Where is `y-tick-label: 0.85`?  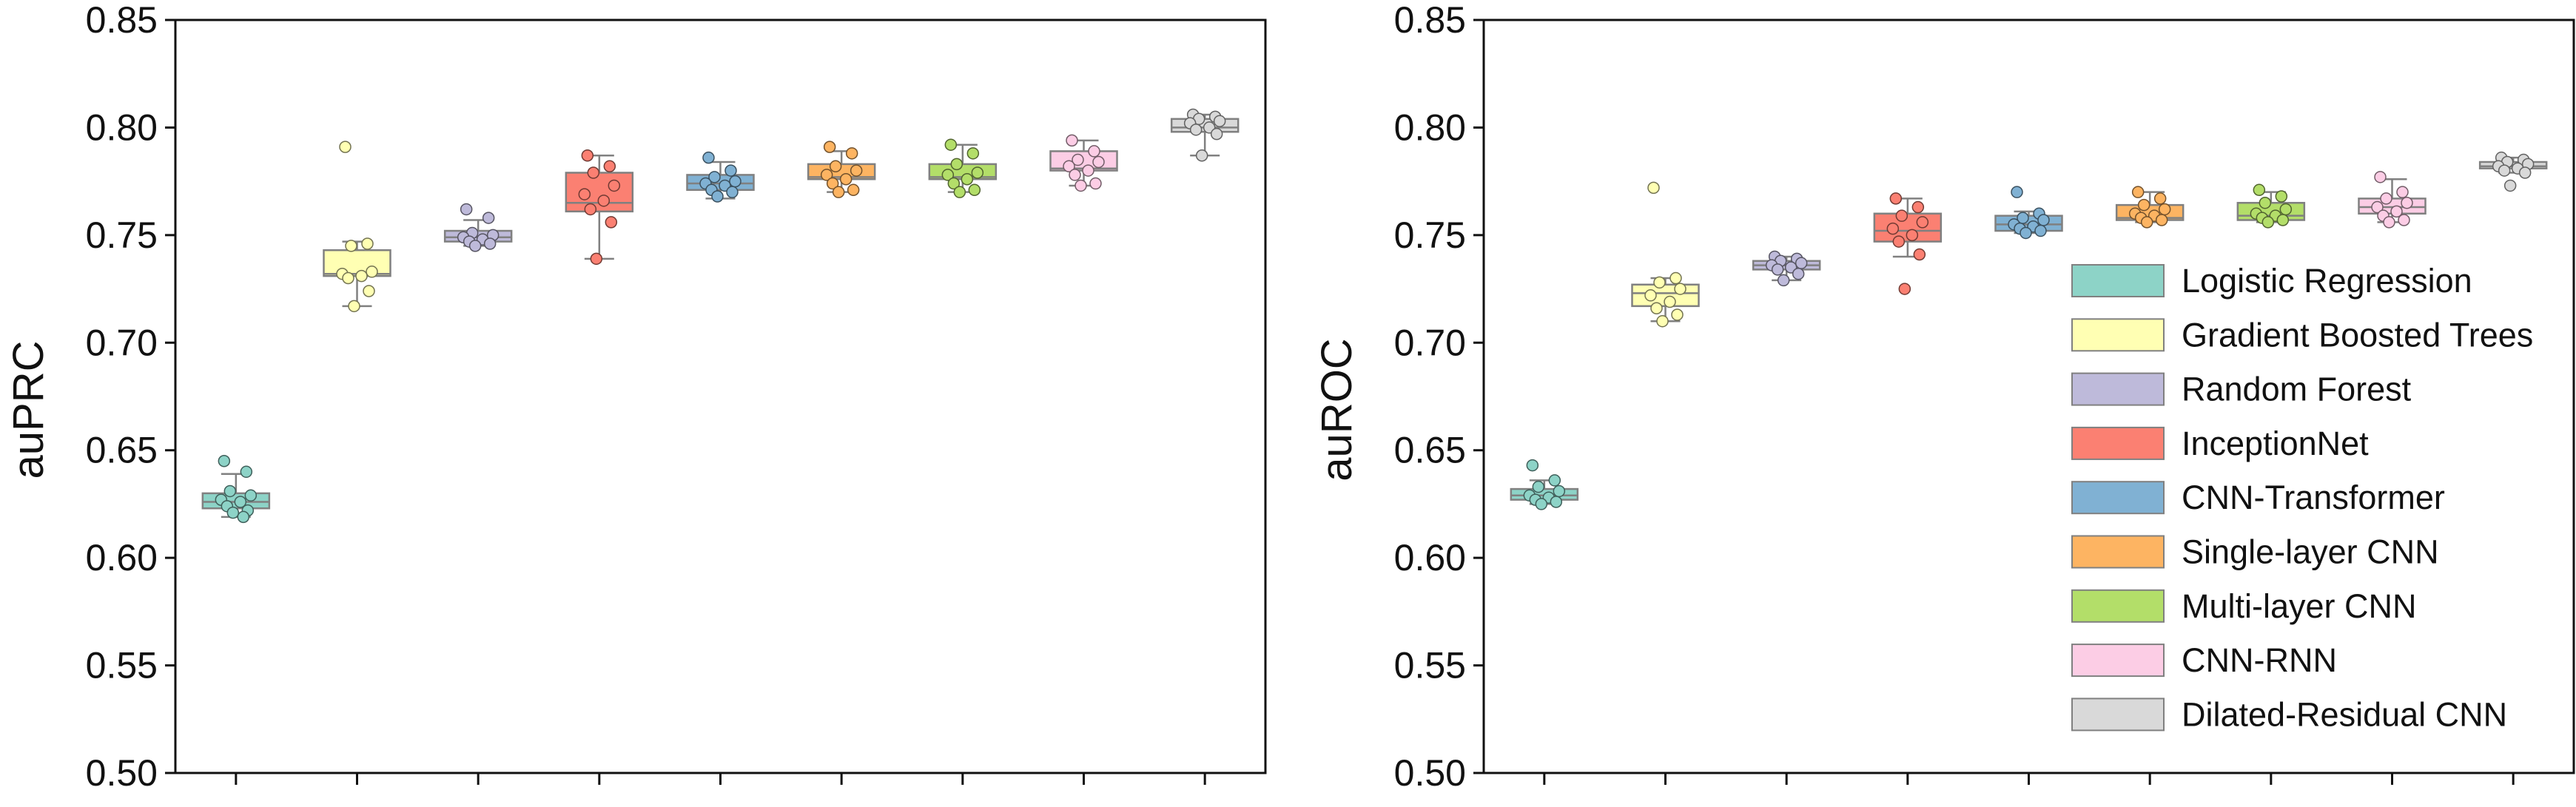
y-tick-label: 0.85 is located at coordinates (1430, 20).